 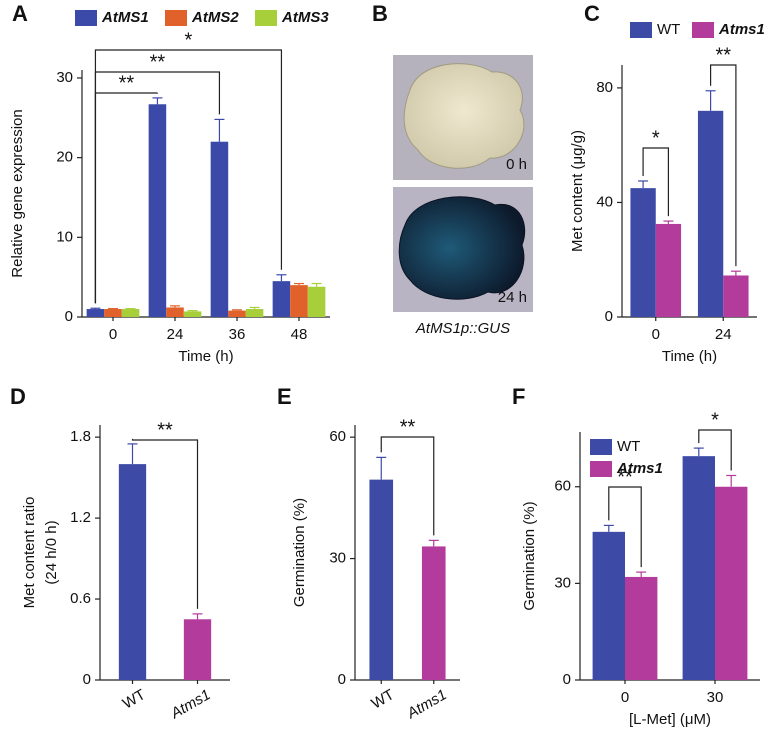 What do you see at coordinates (64, 236) in the screenshot?
I see `y-tick-label: 10` at bounding box center [64, 236].